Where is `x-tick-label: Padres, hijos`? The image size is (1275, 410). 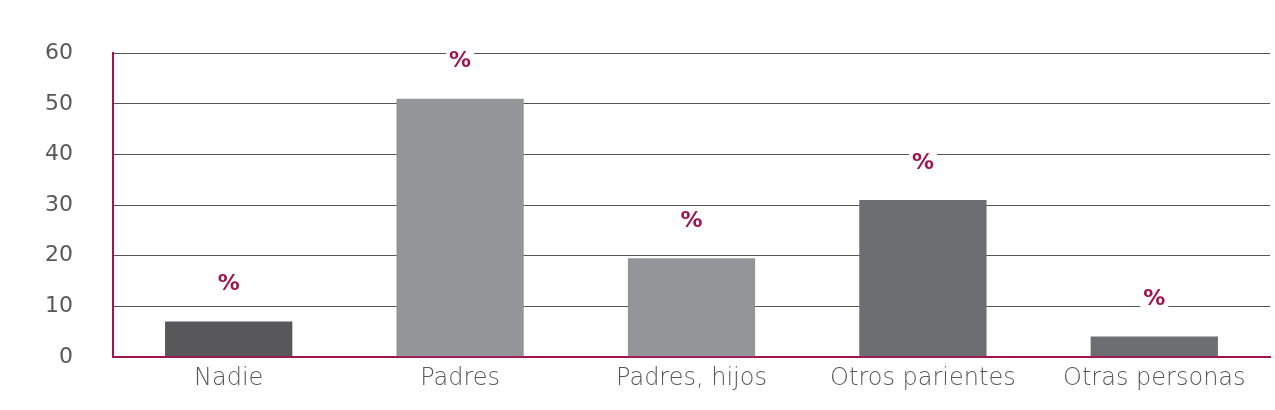
x-tick-label: Padres, hijos is located at coordinates (691, 377).